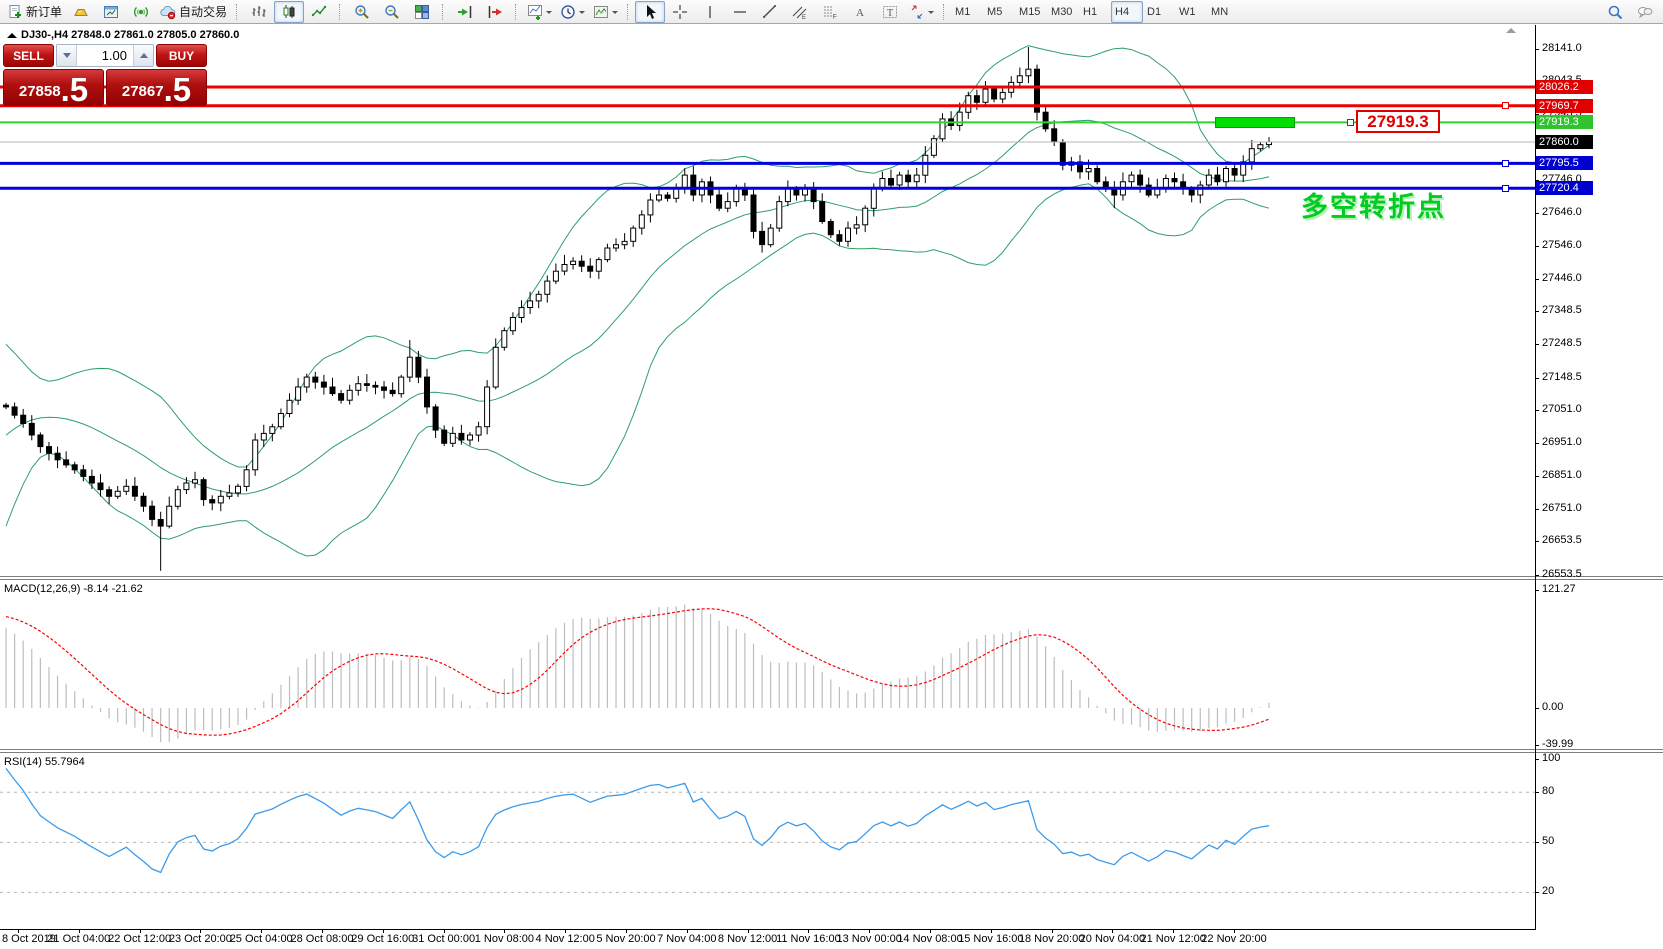  What do you see at coordinates (535, 12) in the screenshot?
I see `indicators-icon` at bounding box center [535, 12].